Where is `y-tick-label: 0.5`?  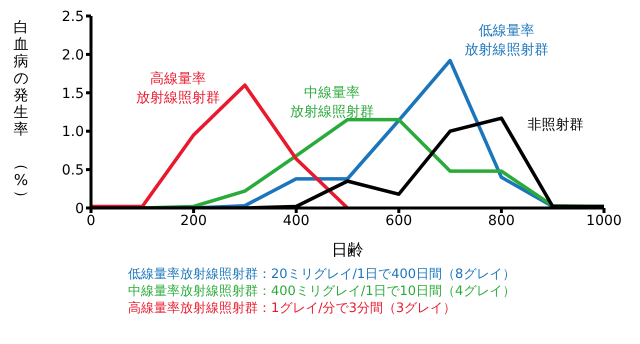 y-tick-label: 0.5 is located at coordinates (73, 170).